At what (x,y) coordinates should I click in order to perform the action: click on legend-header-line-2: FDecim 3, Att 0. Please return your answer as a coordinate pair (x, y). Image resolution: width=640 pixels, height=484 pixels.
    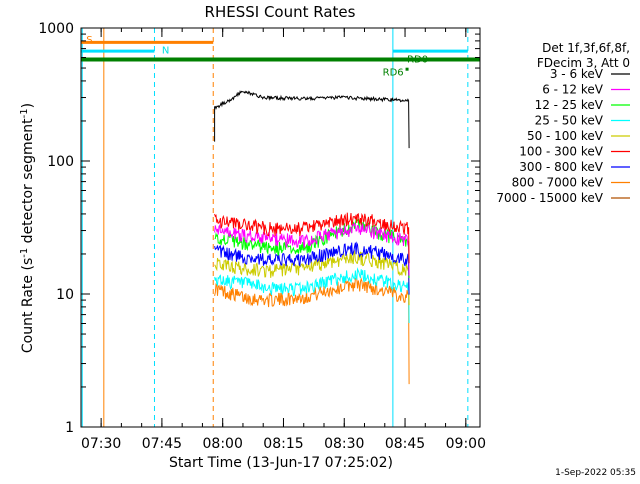
    Looking at the image, I should click on (583, 63).